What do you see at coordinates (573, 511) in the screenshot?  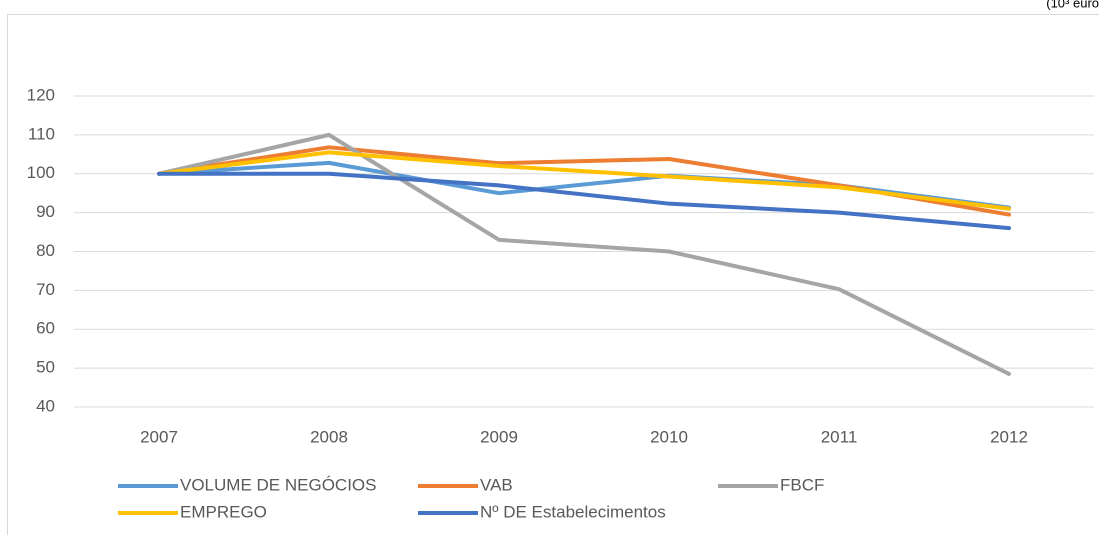 I see `legend-label: Nº DE Estabelecimentos` at bounding box center [573, 511].